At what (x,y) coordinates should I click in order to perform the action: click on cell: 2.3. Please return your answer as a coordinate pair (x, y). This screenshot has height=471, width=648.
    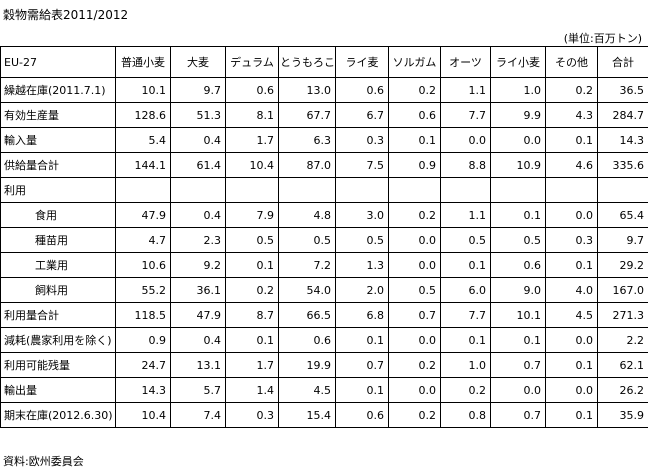
    Looking at the image, I should click on (198, 240).